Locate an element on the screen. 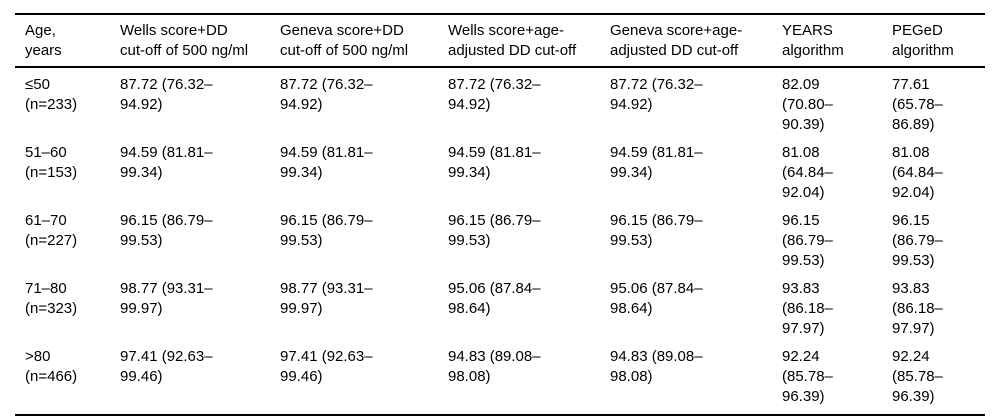 This screenshot has height=416, width=1000. col-header-geneva-dd500: Geneva score+DD cut-off of 500 ng/ml is located at coordinates (364, 40).